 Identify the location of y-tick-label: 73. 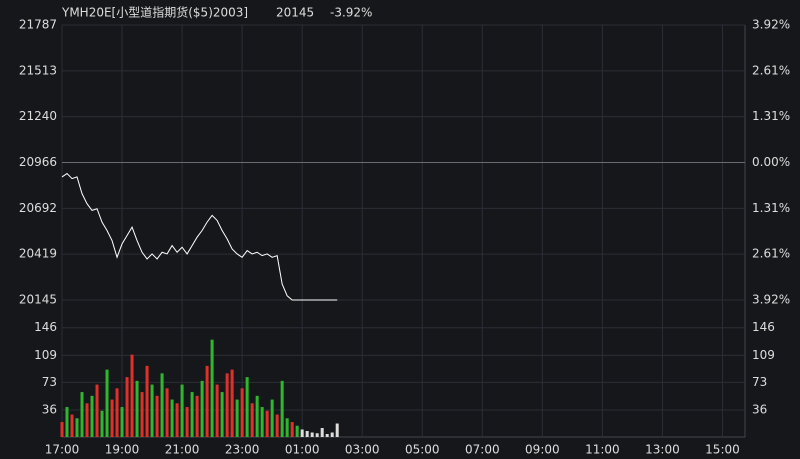
(49, 382).